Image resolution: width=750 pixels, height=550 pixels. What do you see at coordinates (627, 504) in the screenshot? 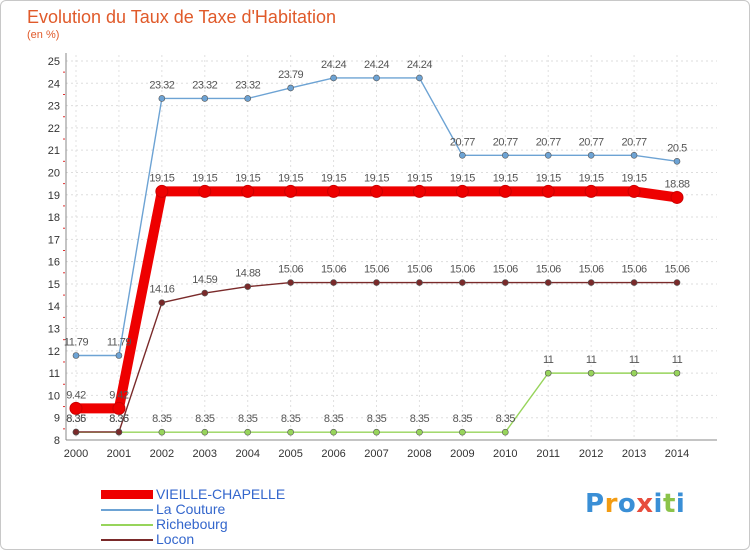
I see `logo-letter: o` at bounding box center [627, 504].